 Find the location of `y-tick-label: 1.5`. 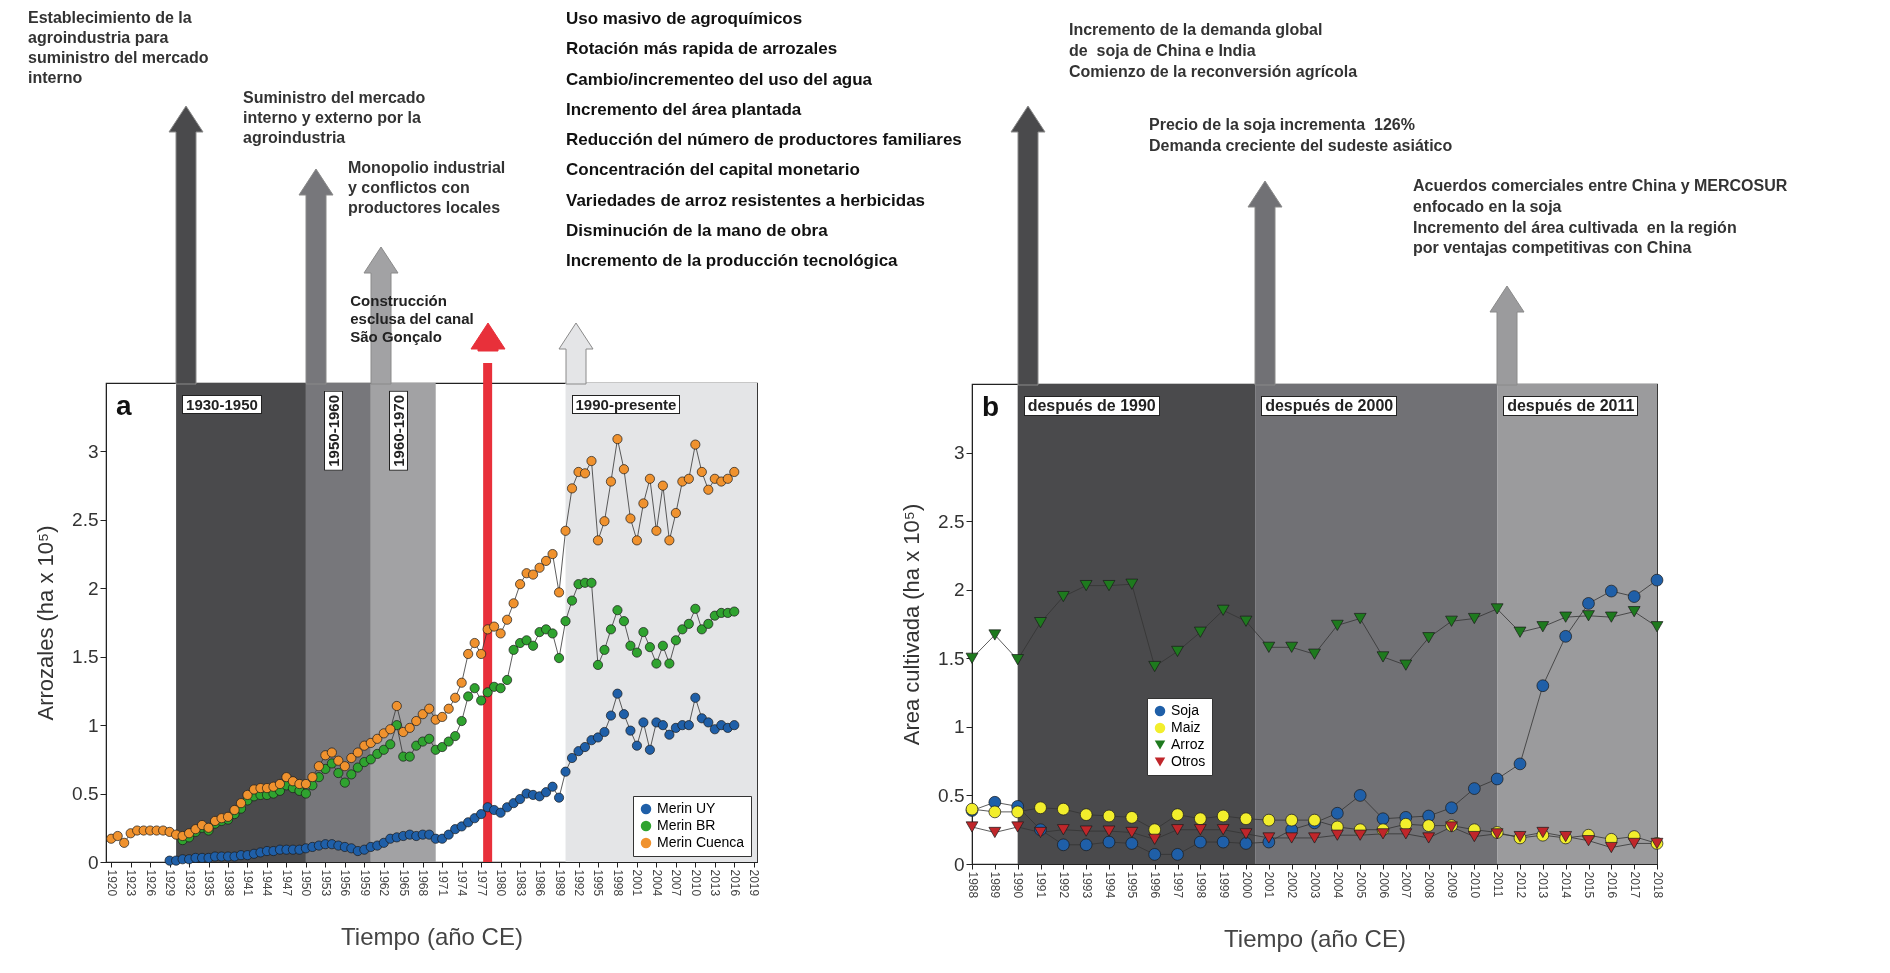

y-tick-label: 1.5 is located at coordinates (85, 657).